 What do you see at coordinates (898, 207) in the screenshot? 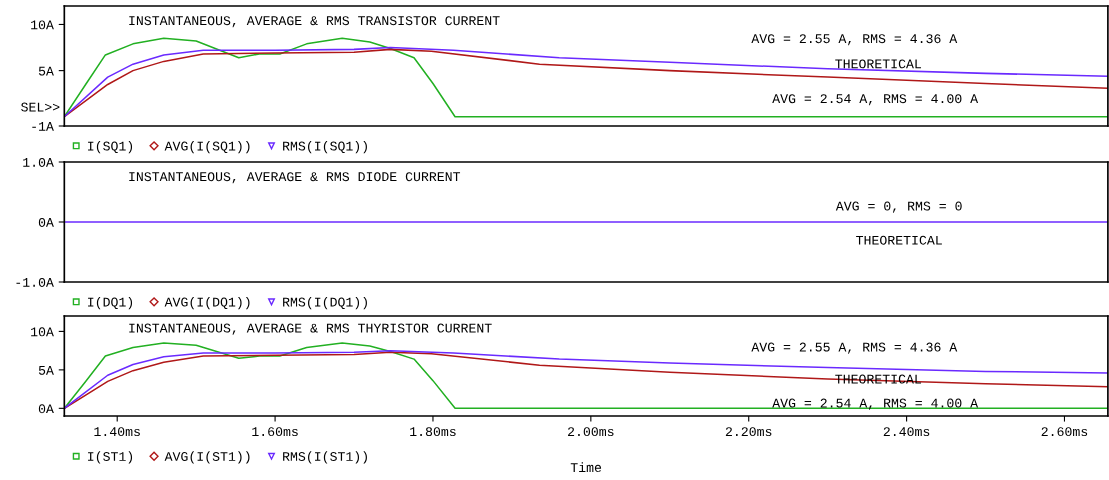
I see `annotation: AVG = 0, RMS = 0` at bounding box center [898, 207].